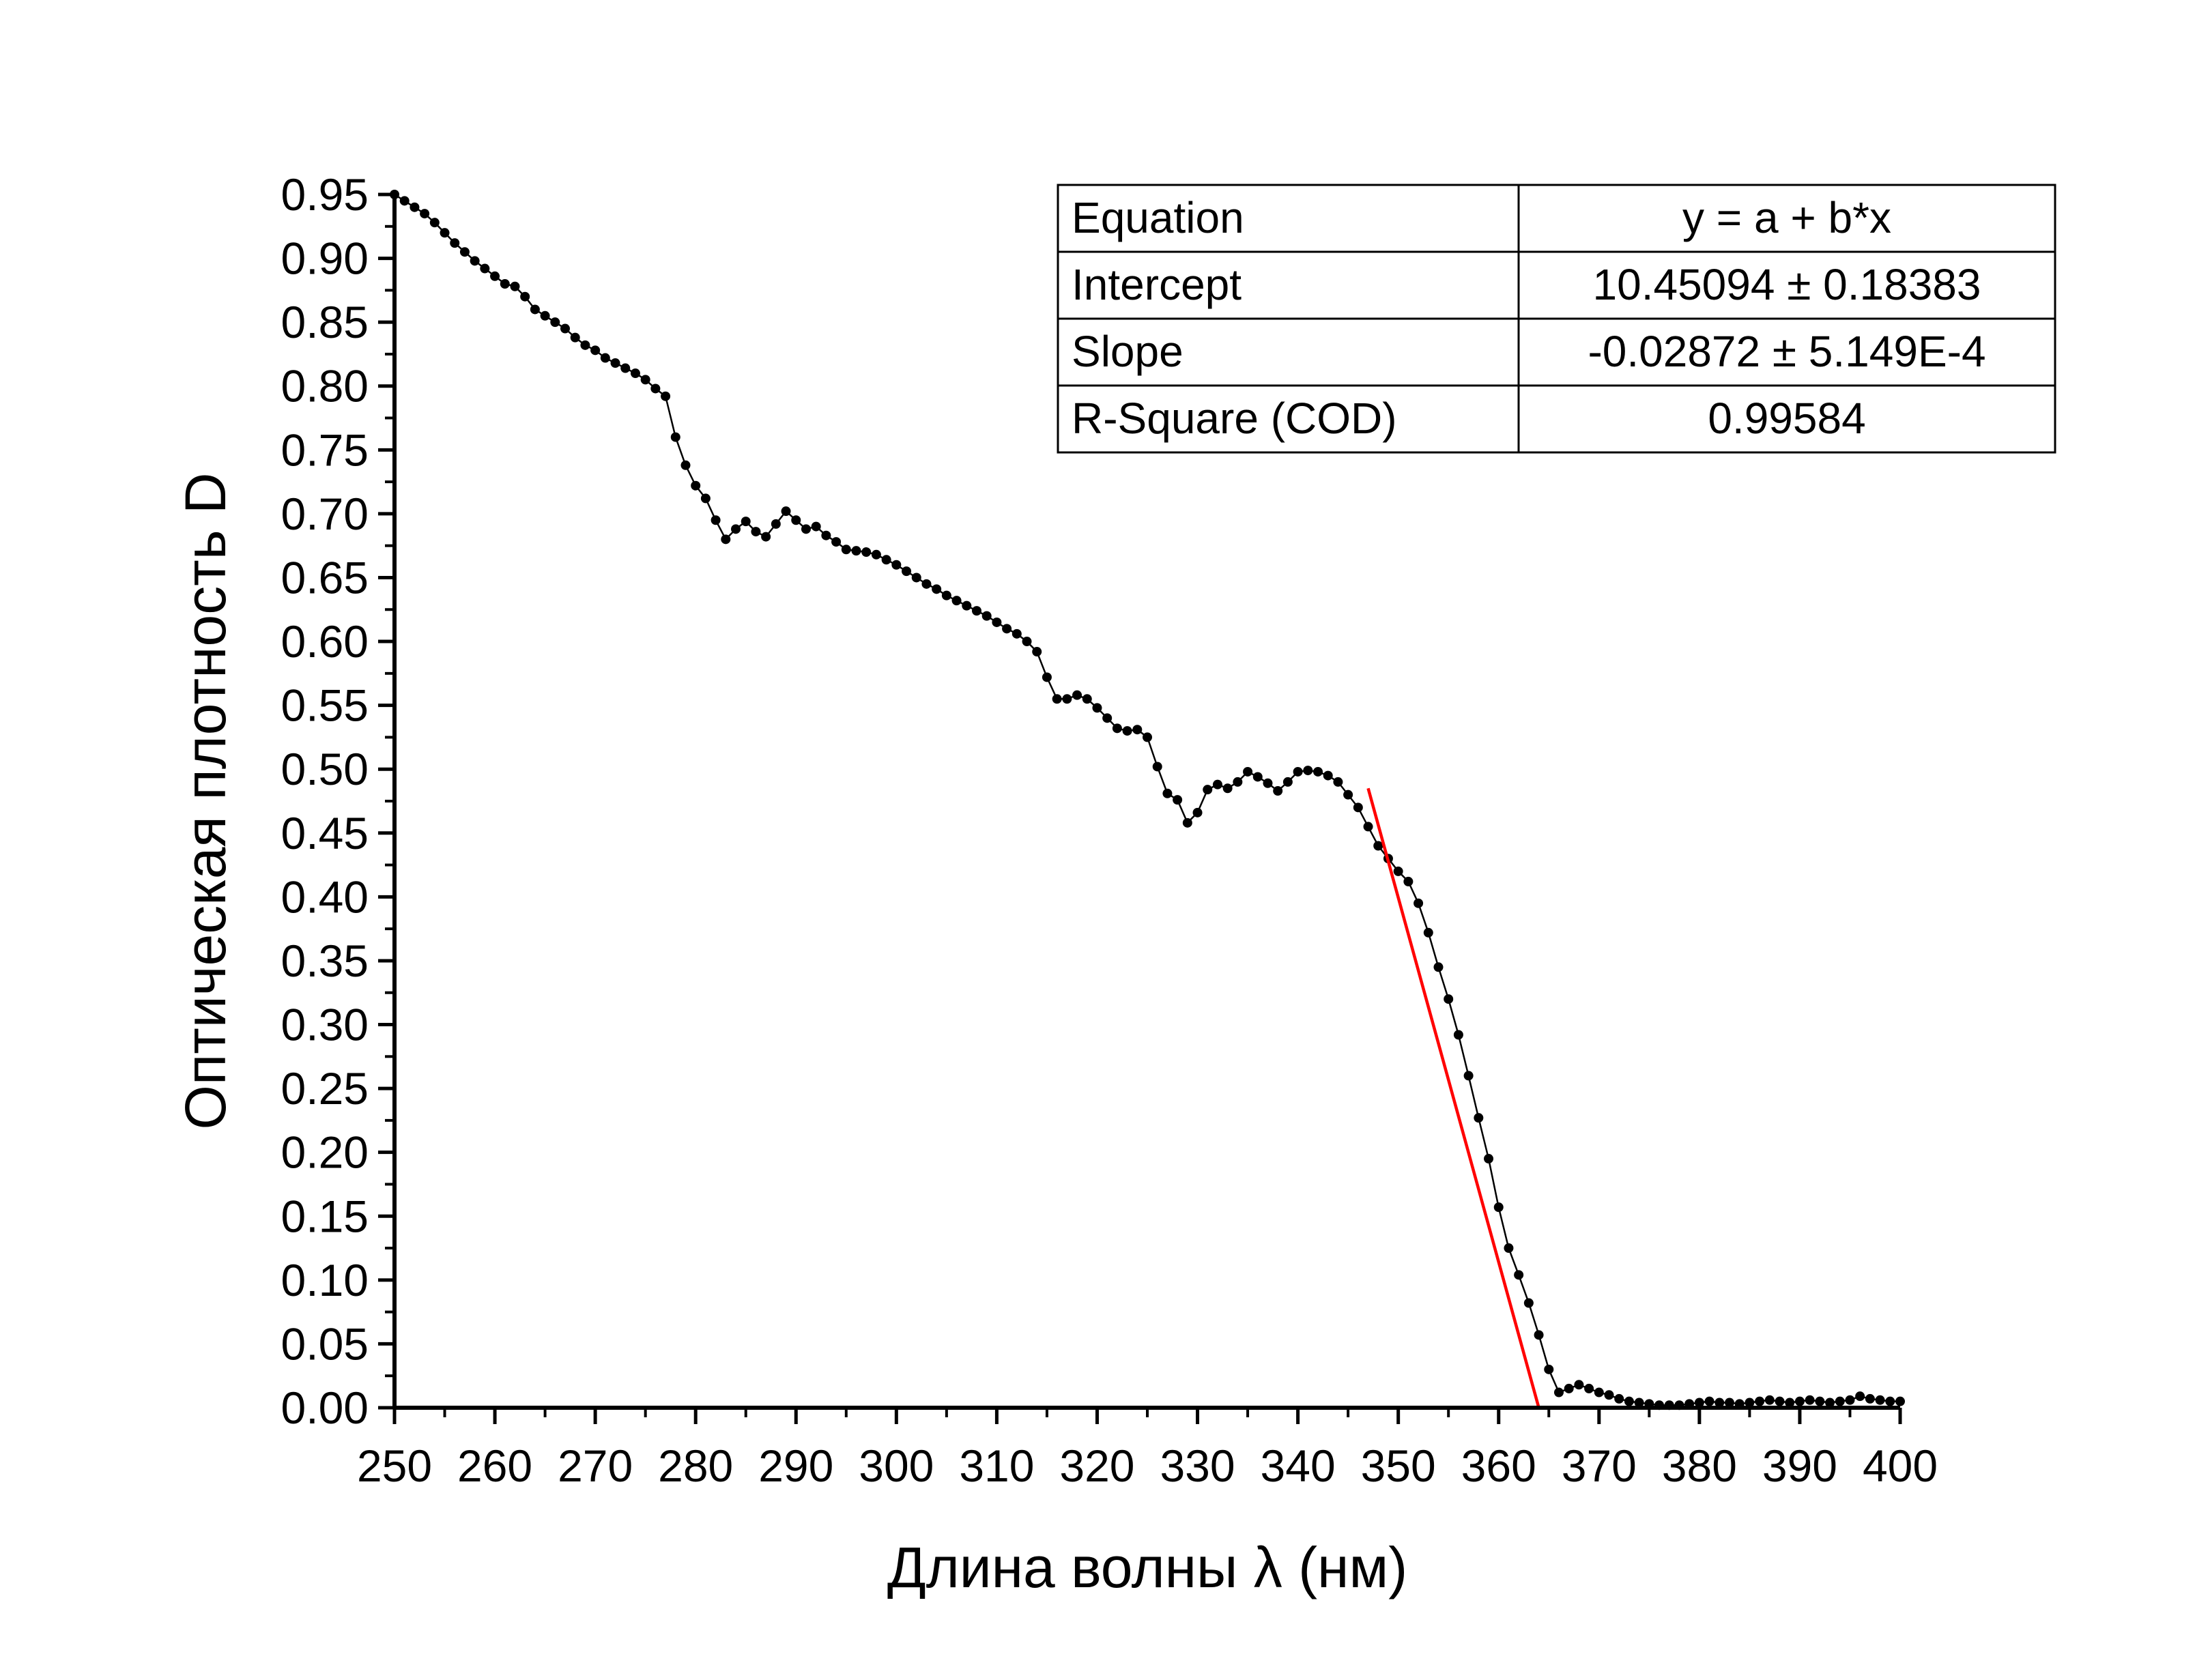 The height and width of the screenshot is (1680, 2195). What do you see at coordinates (897, 1466) in the screenshot?
I see `x-tick-label: 300` at bounding box center [897, 1466].